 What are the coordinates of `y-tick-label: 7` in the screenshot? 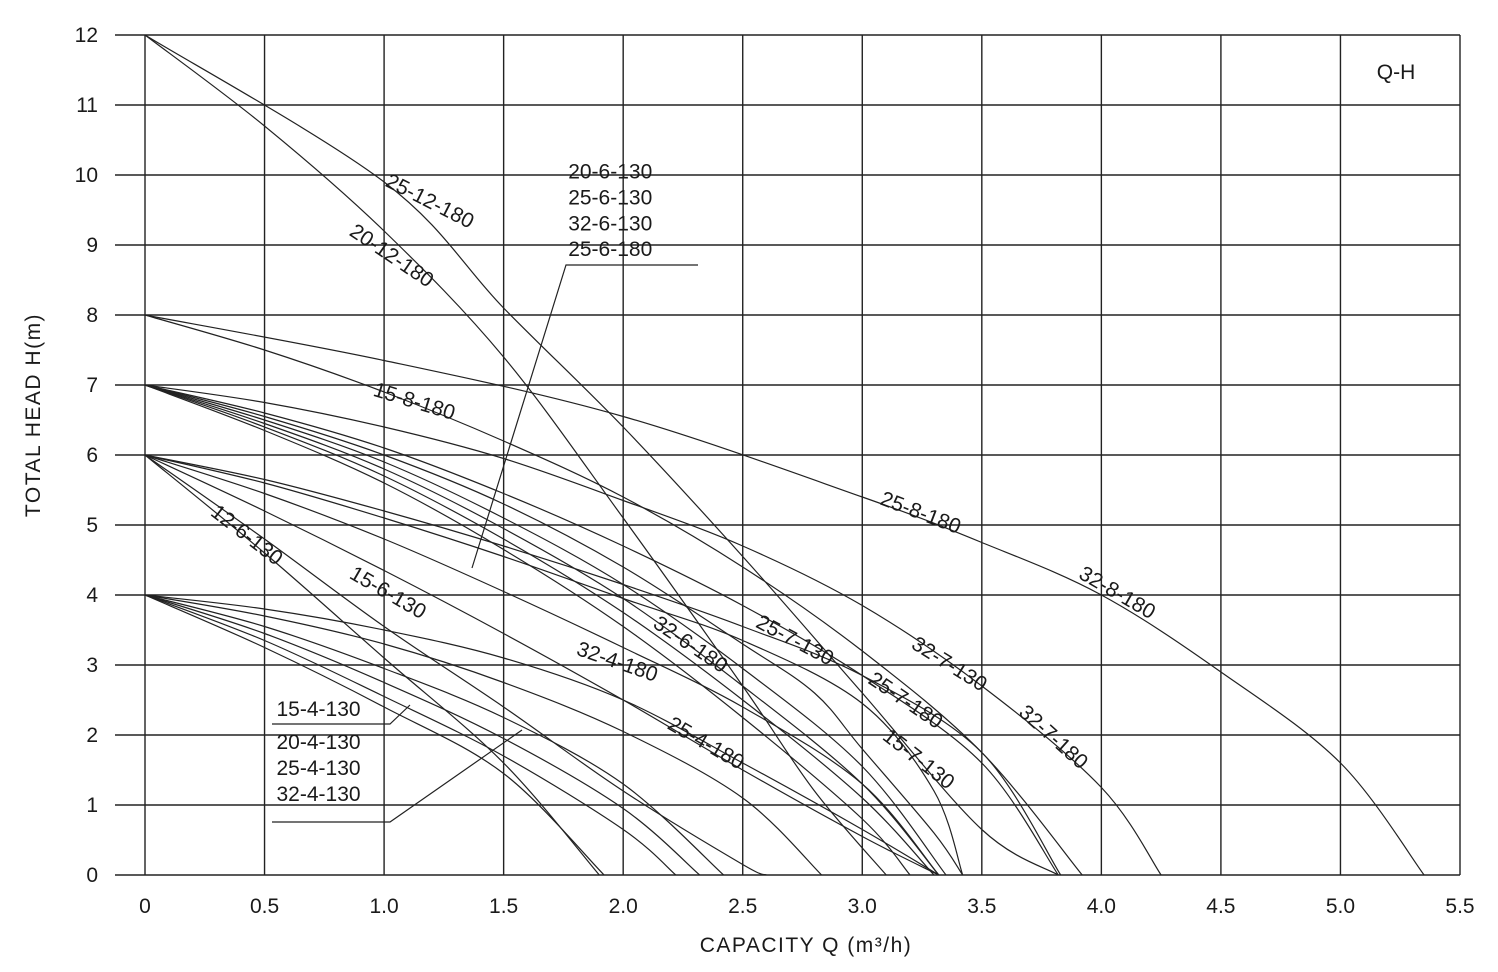 It's located at (92, 385).